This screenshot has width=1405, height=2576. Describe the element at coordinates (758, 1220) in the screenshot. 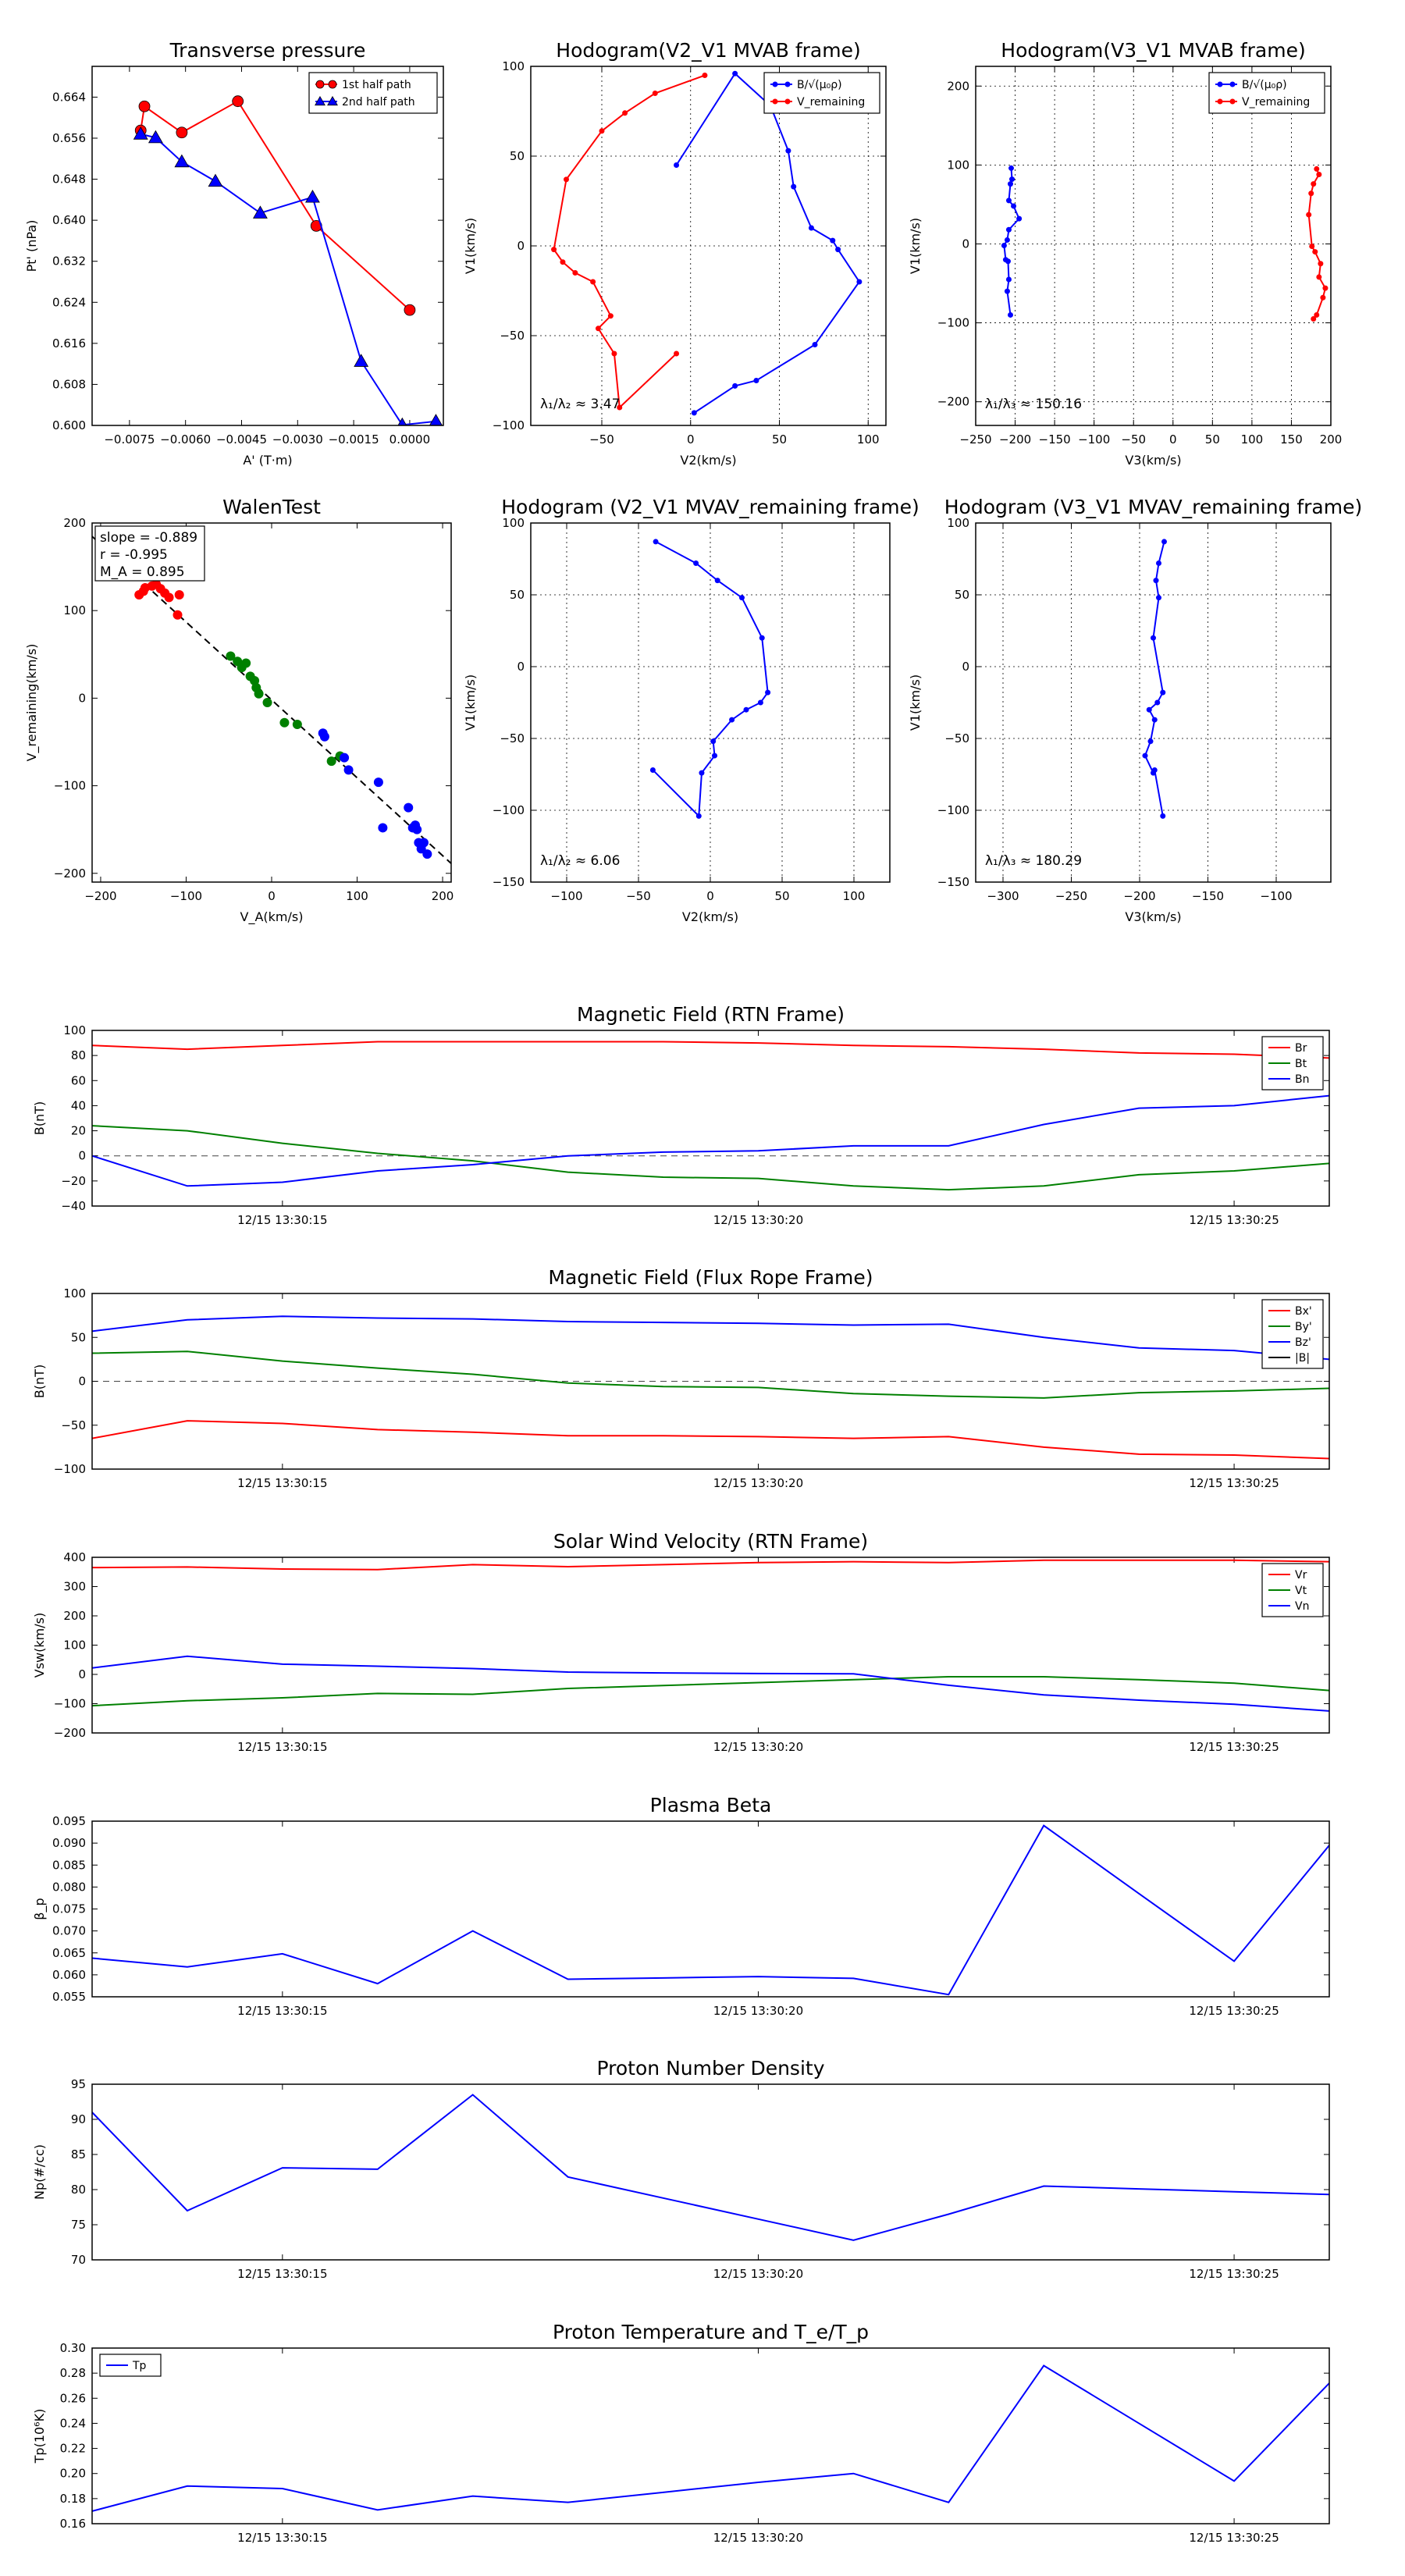

I see `x-tick-label: 12/15 13:30:20` at that location.